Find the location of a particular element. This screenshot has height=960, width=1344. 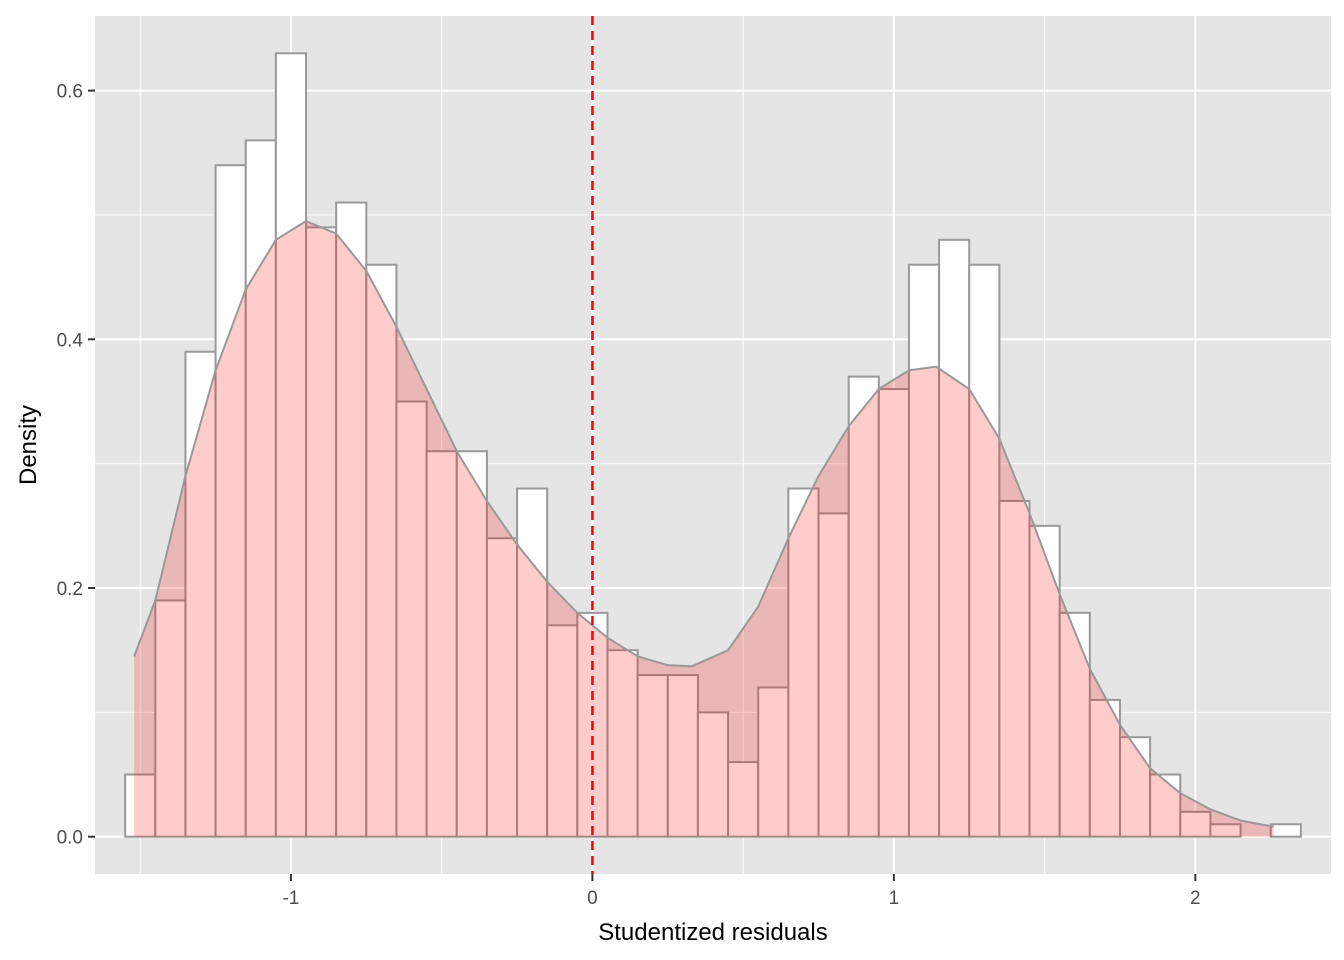

x-axis-title: Studentized residuals is located at coordinates (712, 932).